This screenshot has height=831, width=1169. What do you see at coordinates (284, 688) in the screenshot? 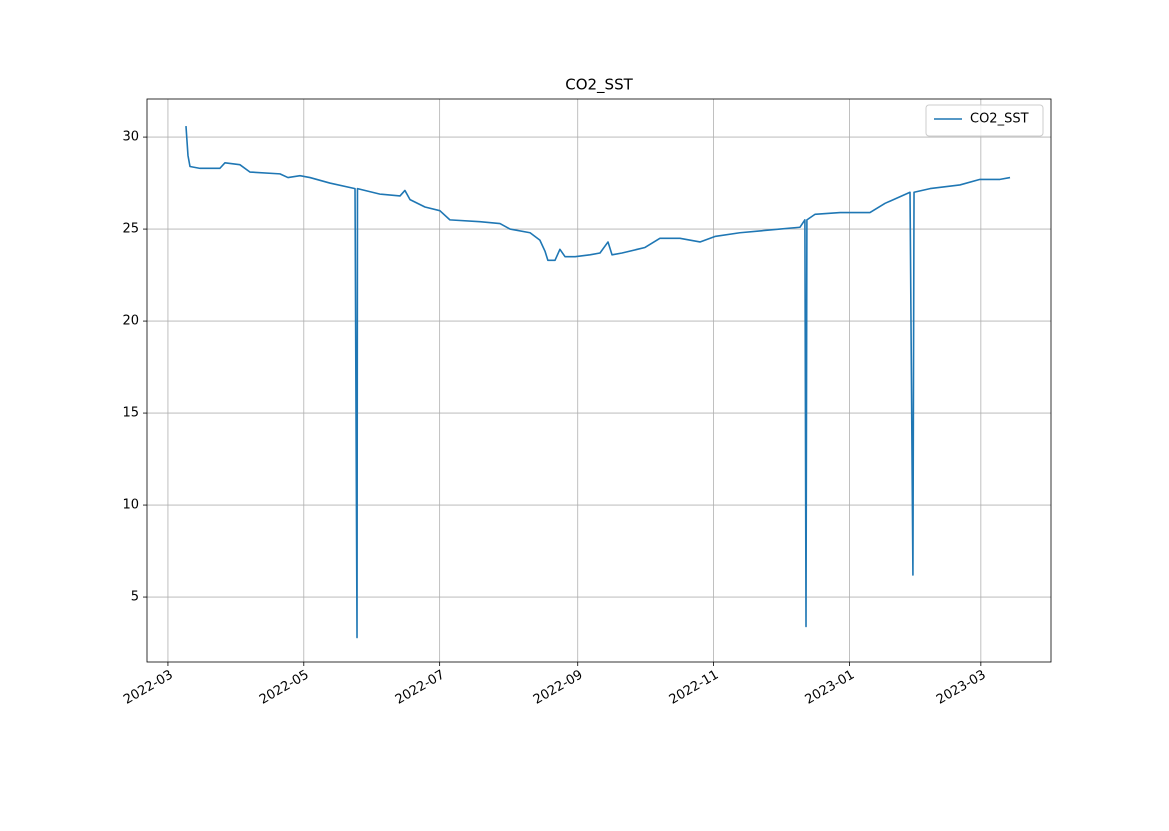
I see `x-tick-label: 2022-05` at bounding box center [284, 688].